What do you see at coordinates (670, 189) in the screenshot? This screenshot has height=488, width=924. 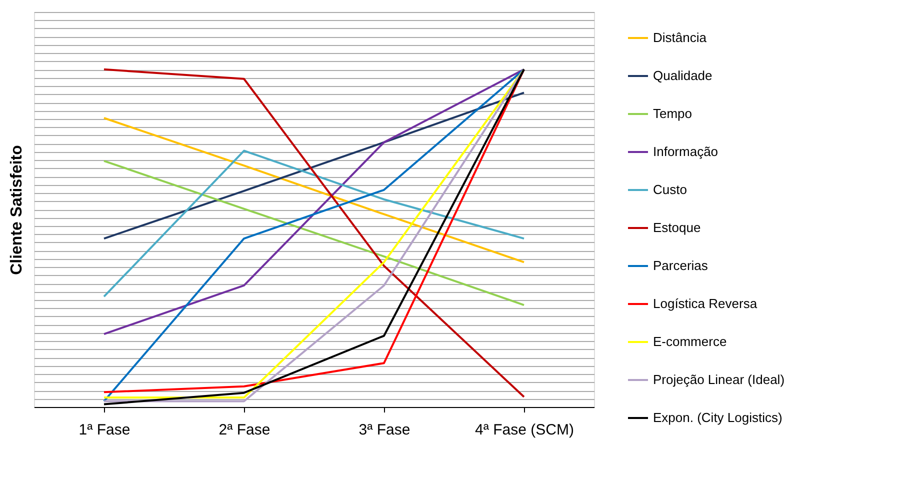 I see `legend-label: Custo` at bounding box center [670, 189].